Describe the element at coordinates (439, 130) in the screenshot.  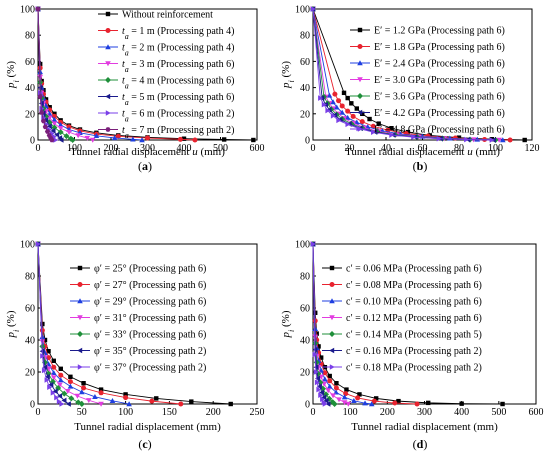
I see `legend-entry: E′ = 4.8 GPa (Processing path 6)` at that location.